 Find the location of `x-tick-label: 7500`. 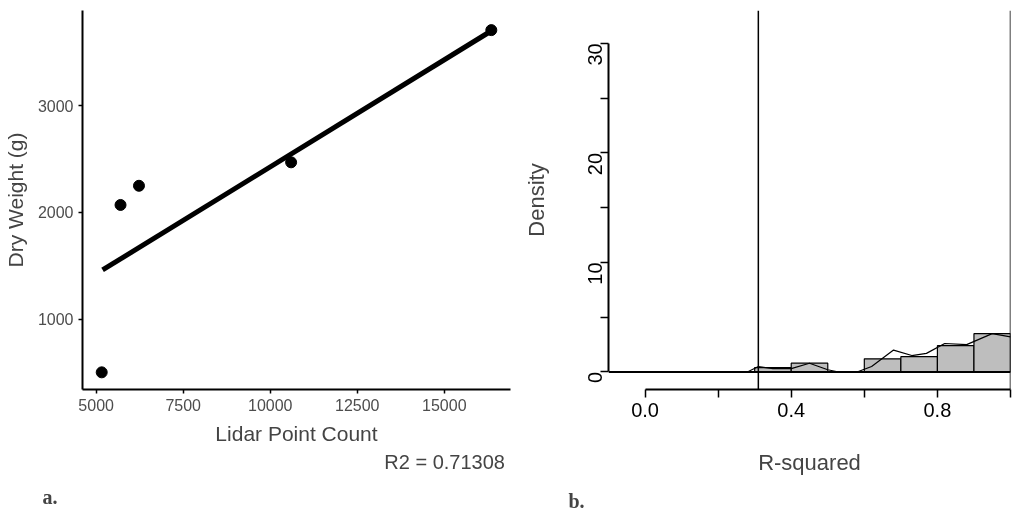

x-tick-label: 7500 is located at coordinates (183, 405).